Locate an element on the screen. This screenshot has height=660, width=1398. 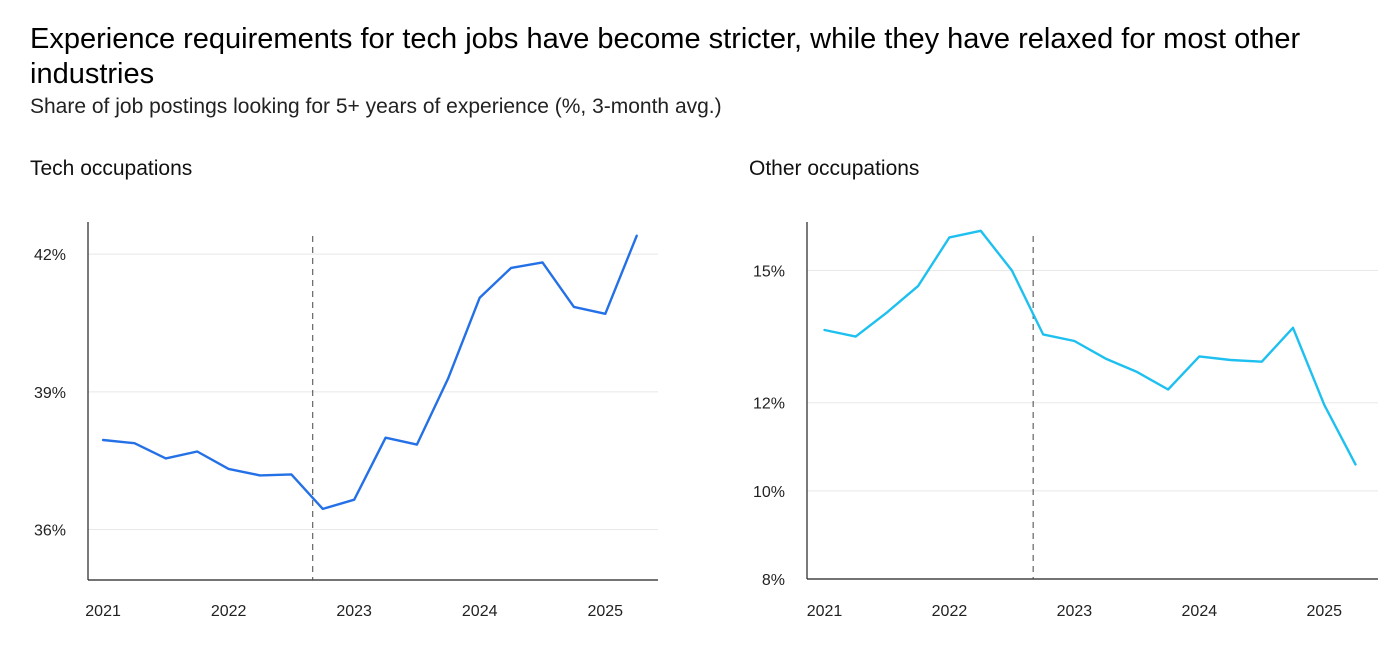
other-x-tick-label: 2025 is located at coordinates (1324, 611).